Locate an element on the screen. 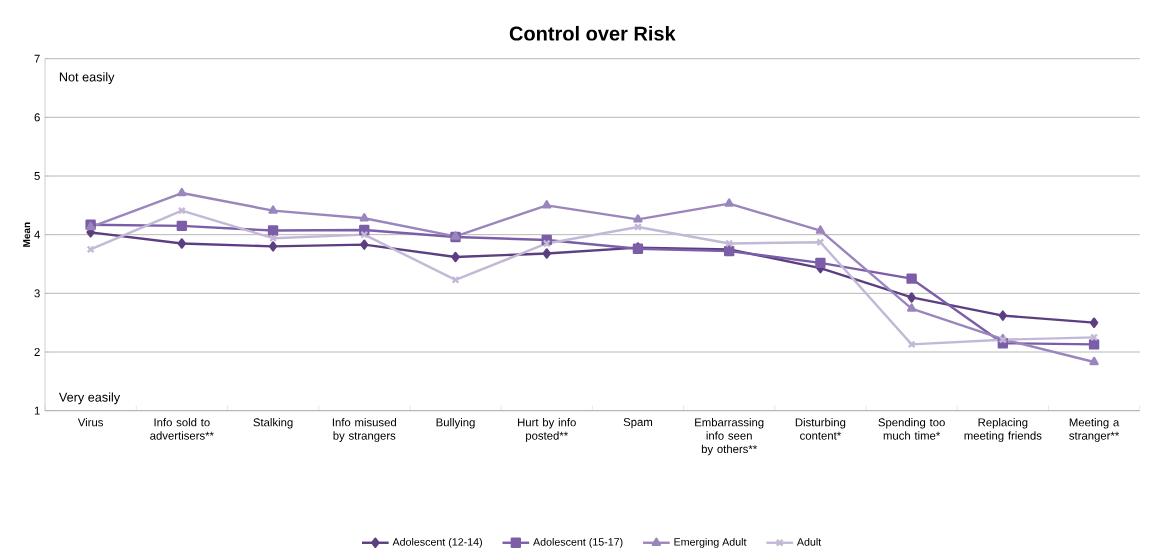 Image resolution: width=1176 pixels, height=560 pixels. y-axis-title: Mean is located at coordinates (27, 234).